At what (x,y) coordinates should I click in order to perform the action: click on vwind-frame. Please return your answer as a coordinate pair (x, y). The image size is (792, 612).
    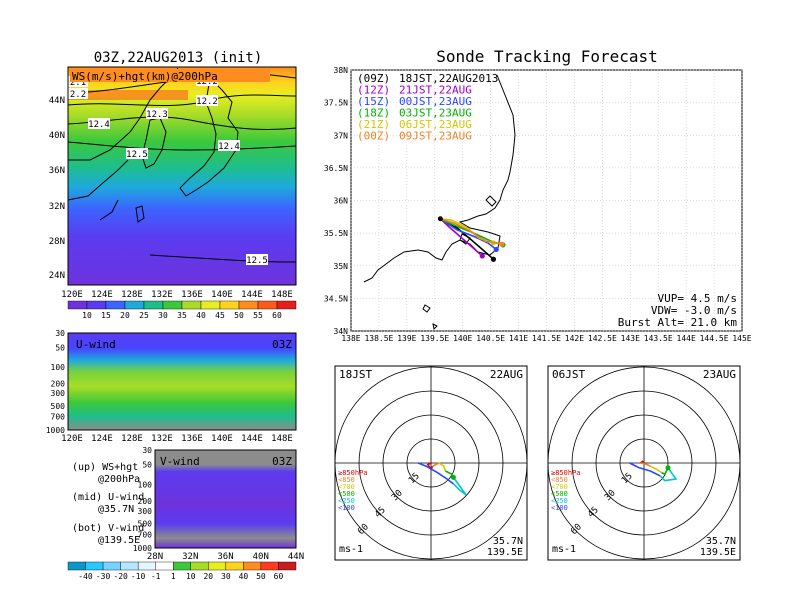
    Looking at the image, I should click on (225, 499).